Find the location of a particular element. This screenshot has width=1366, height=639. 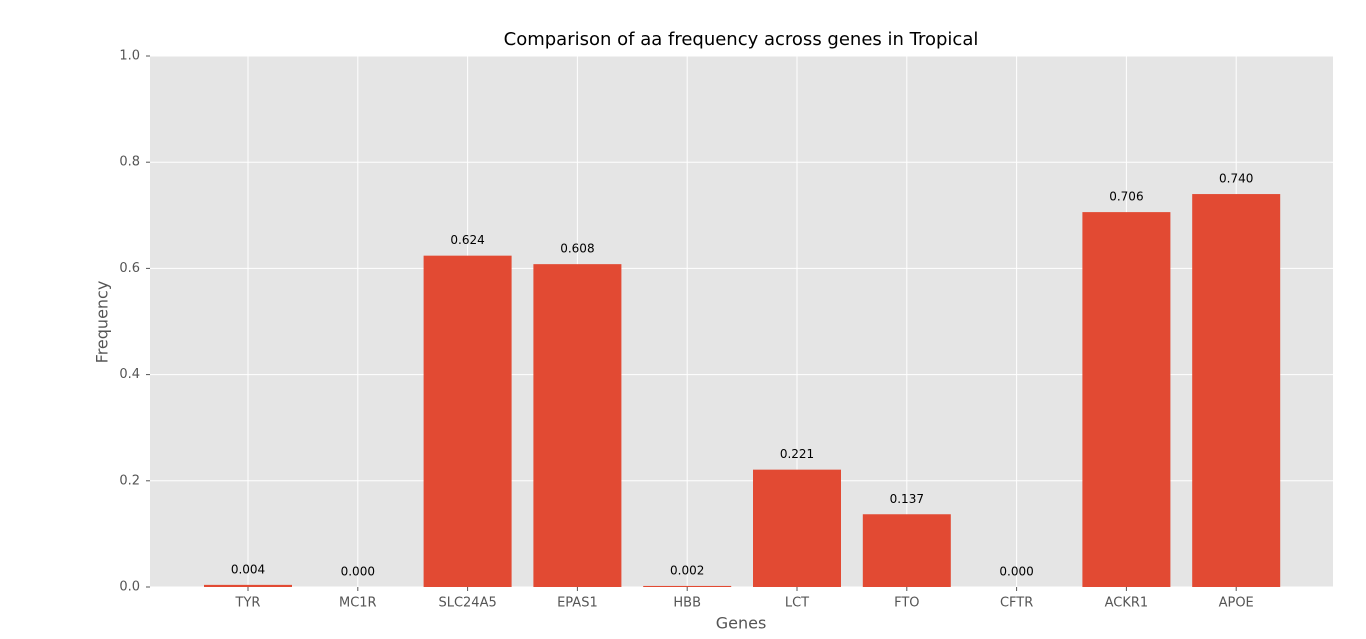

x-tick-label: APOE is located at coordinates (1236, 603).